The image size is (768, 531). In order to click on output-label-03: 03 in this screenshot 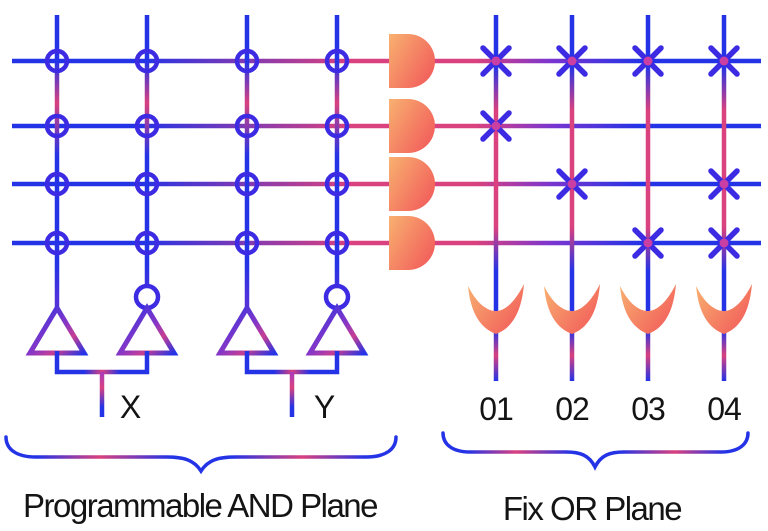, I will do `click(648, 409)`.